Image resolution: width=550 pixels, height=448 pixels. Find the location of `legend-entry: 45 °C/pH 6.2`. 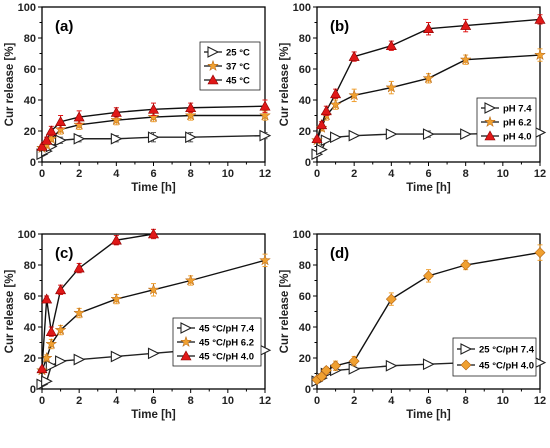

legend-entry: 45 °C/pH 6.2 is located at coordinates (226, 343).